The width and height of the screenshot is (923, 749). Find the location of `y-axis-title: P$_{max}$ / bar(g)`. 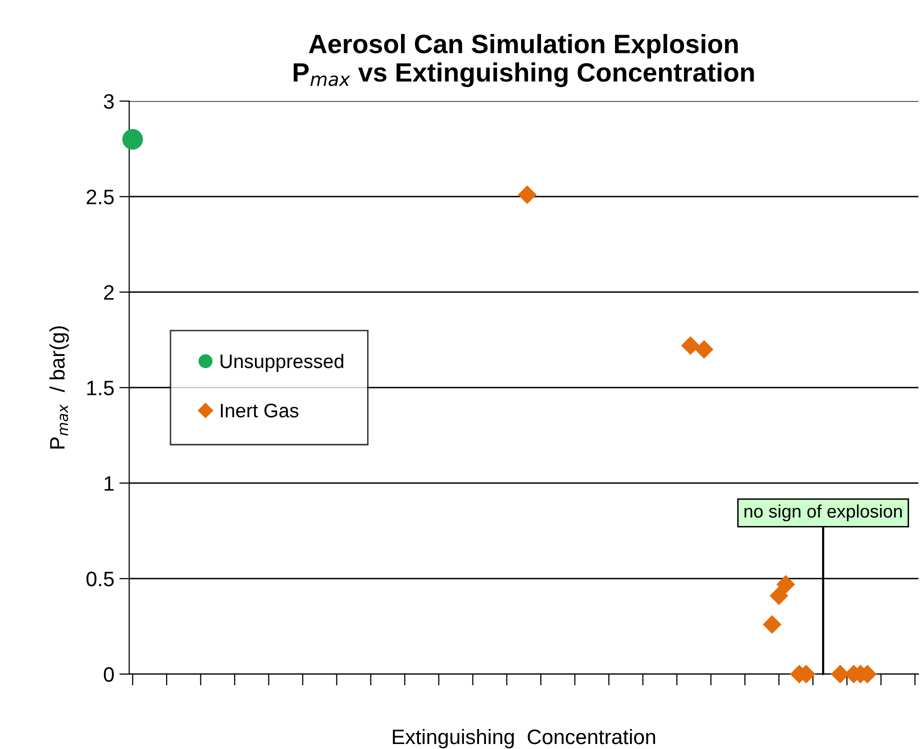

y-axis-title: P$_{max}$ / bar(g) is located at coordinates (59, 387).